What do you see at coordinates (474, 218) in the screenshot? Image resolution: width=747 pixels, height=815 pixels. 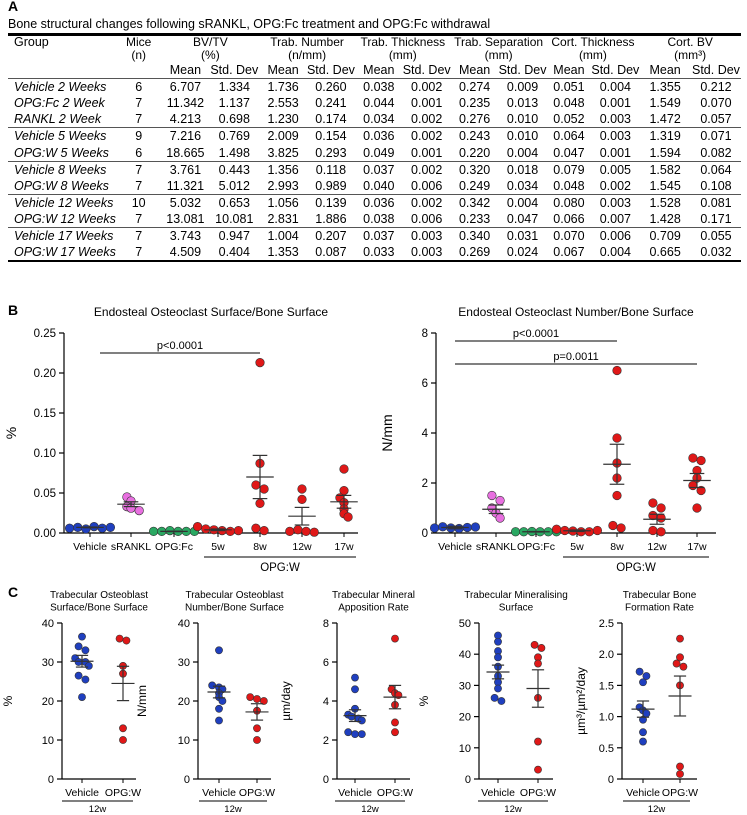 I see `table-cell: 0.233` at bounding box center [474, 218].